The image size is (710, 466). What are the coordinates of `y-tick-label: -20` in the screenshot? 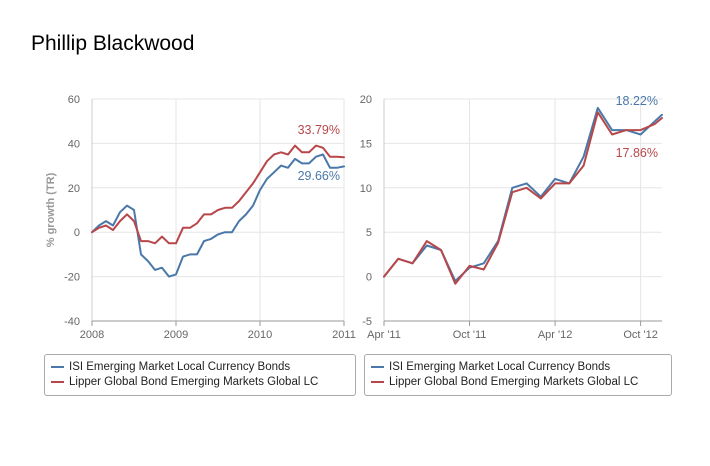 It's located at (72, 278).